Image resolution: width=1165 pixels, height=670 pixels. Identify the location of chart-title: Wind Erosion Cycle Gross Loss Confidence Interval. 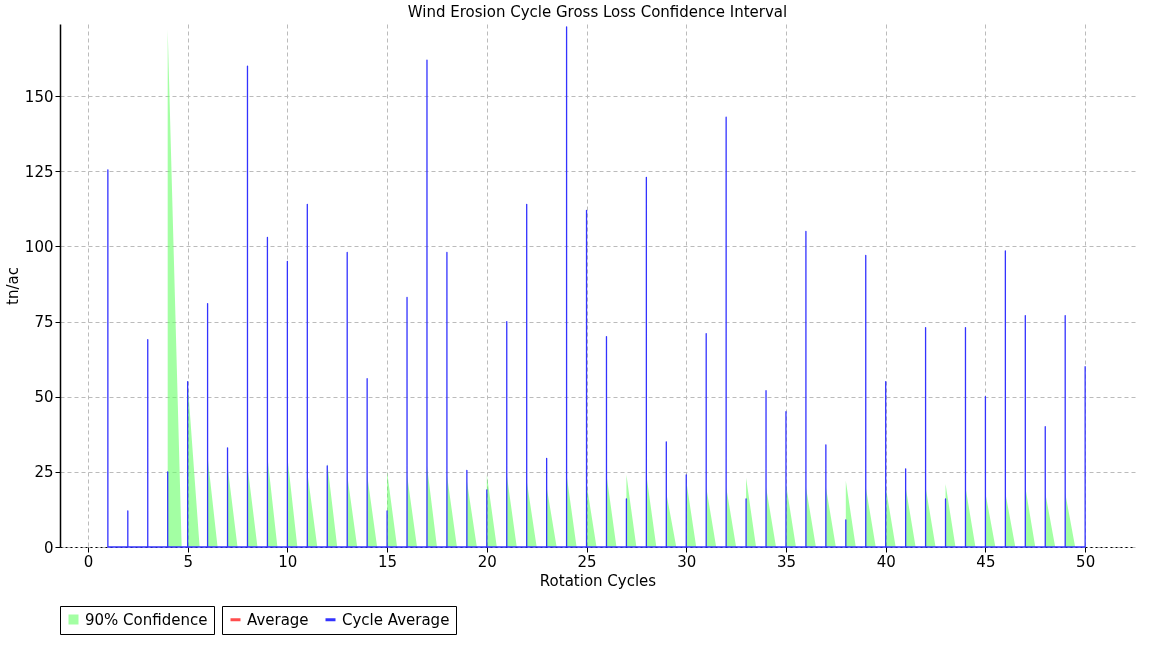
(597, 12).